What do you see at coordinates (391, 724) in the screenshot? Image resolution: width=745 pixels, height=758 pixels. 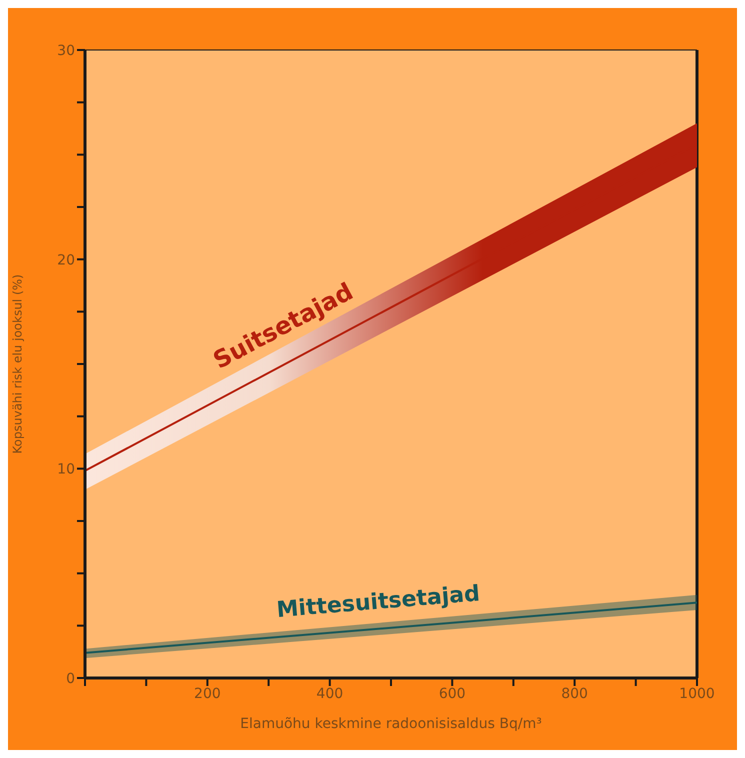 I see `x-axis-title: Elamuõhu keskmine radoonisisaldus Bq/m³` at bounding box center [391, 724].